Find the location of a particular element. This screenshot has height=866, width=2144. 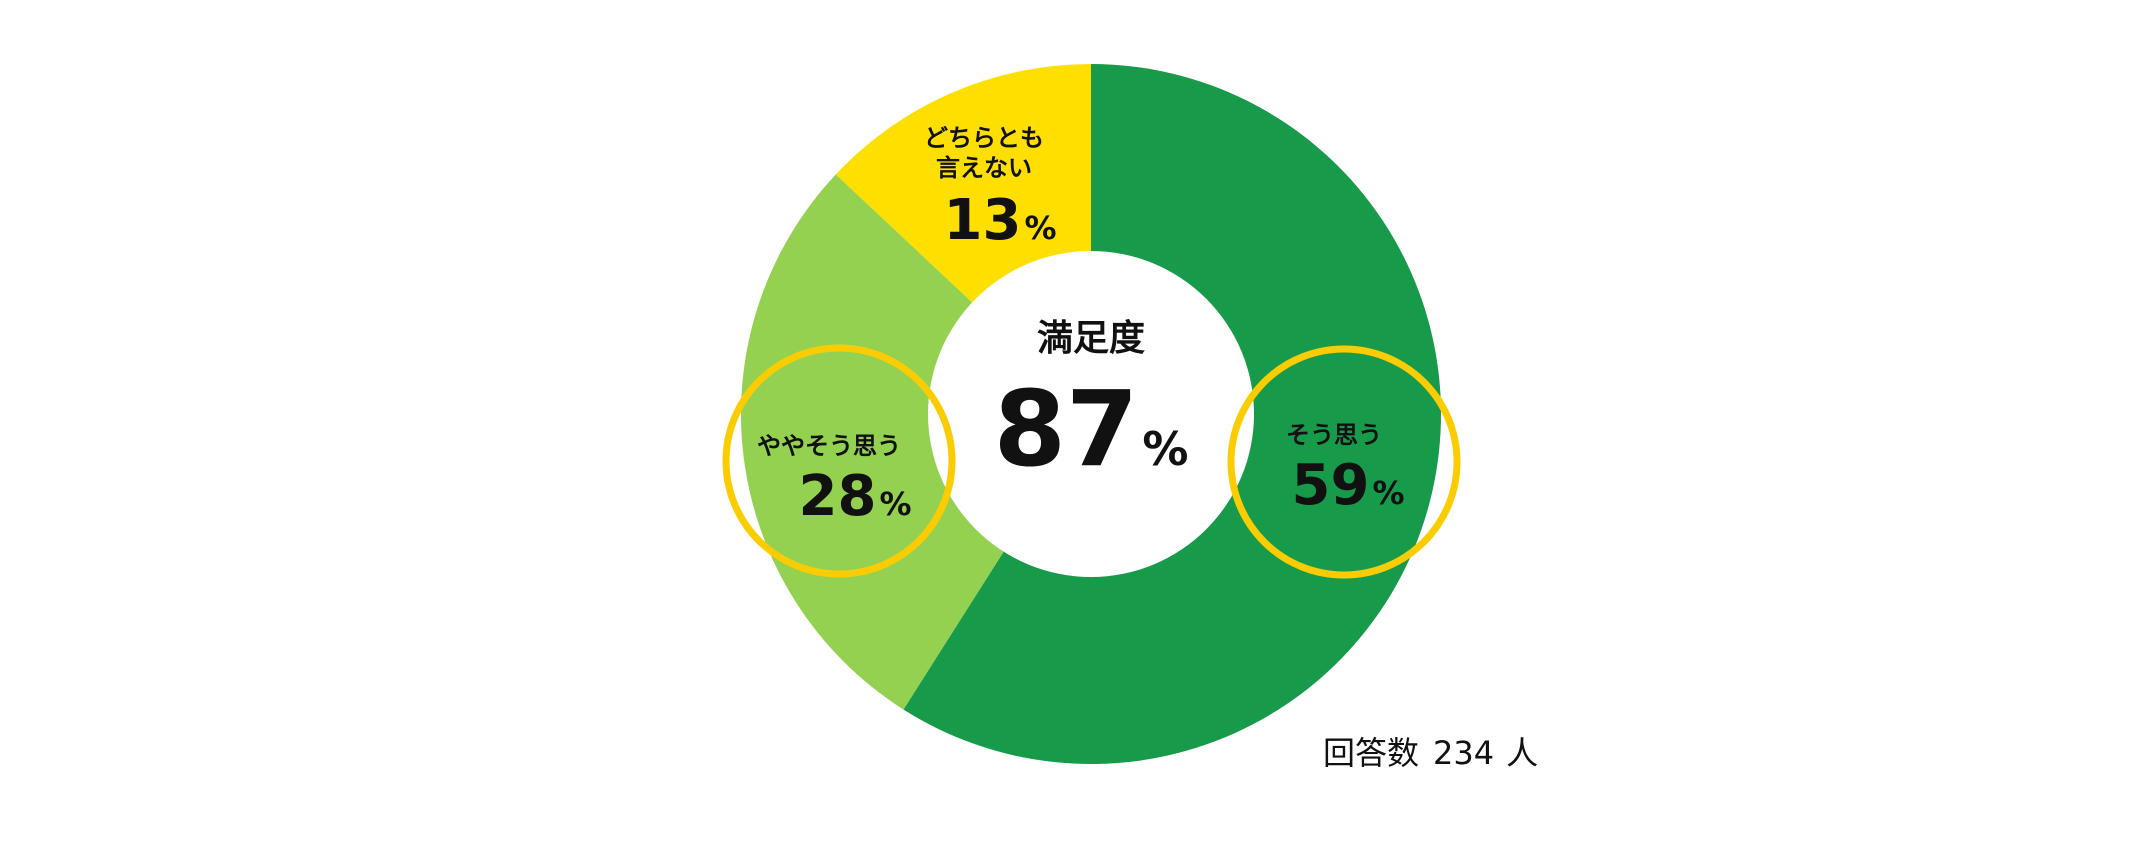

center-value-number: 87 is located at coordinates (1066, 429).